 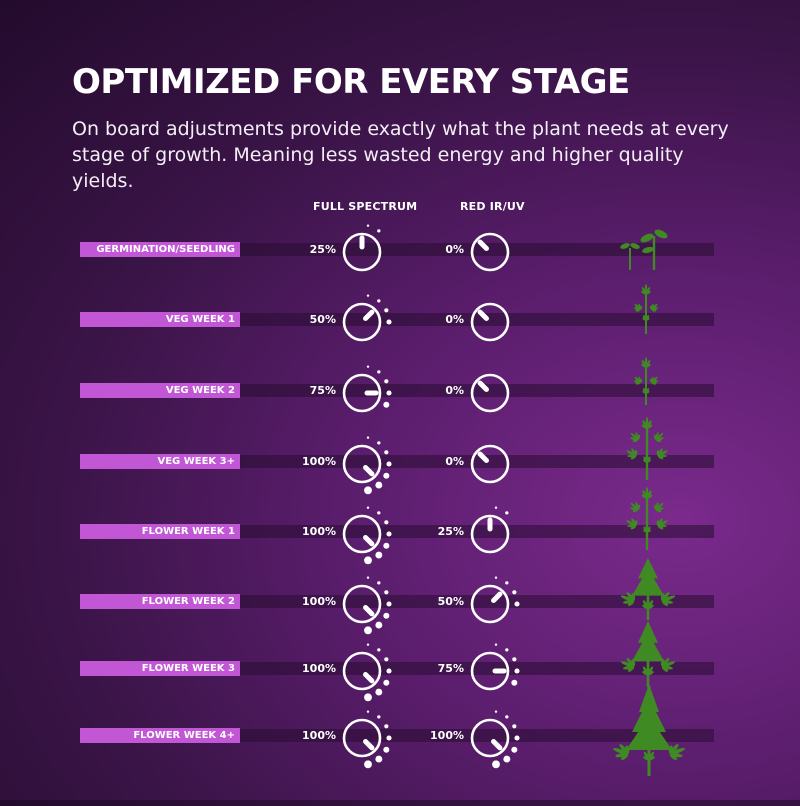 What do you see at coordinates (160, 390) in the screenshot?
I see `stage-label: VEG WEEK 2` at bounding box center [160, 390].